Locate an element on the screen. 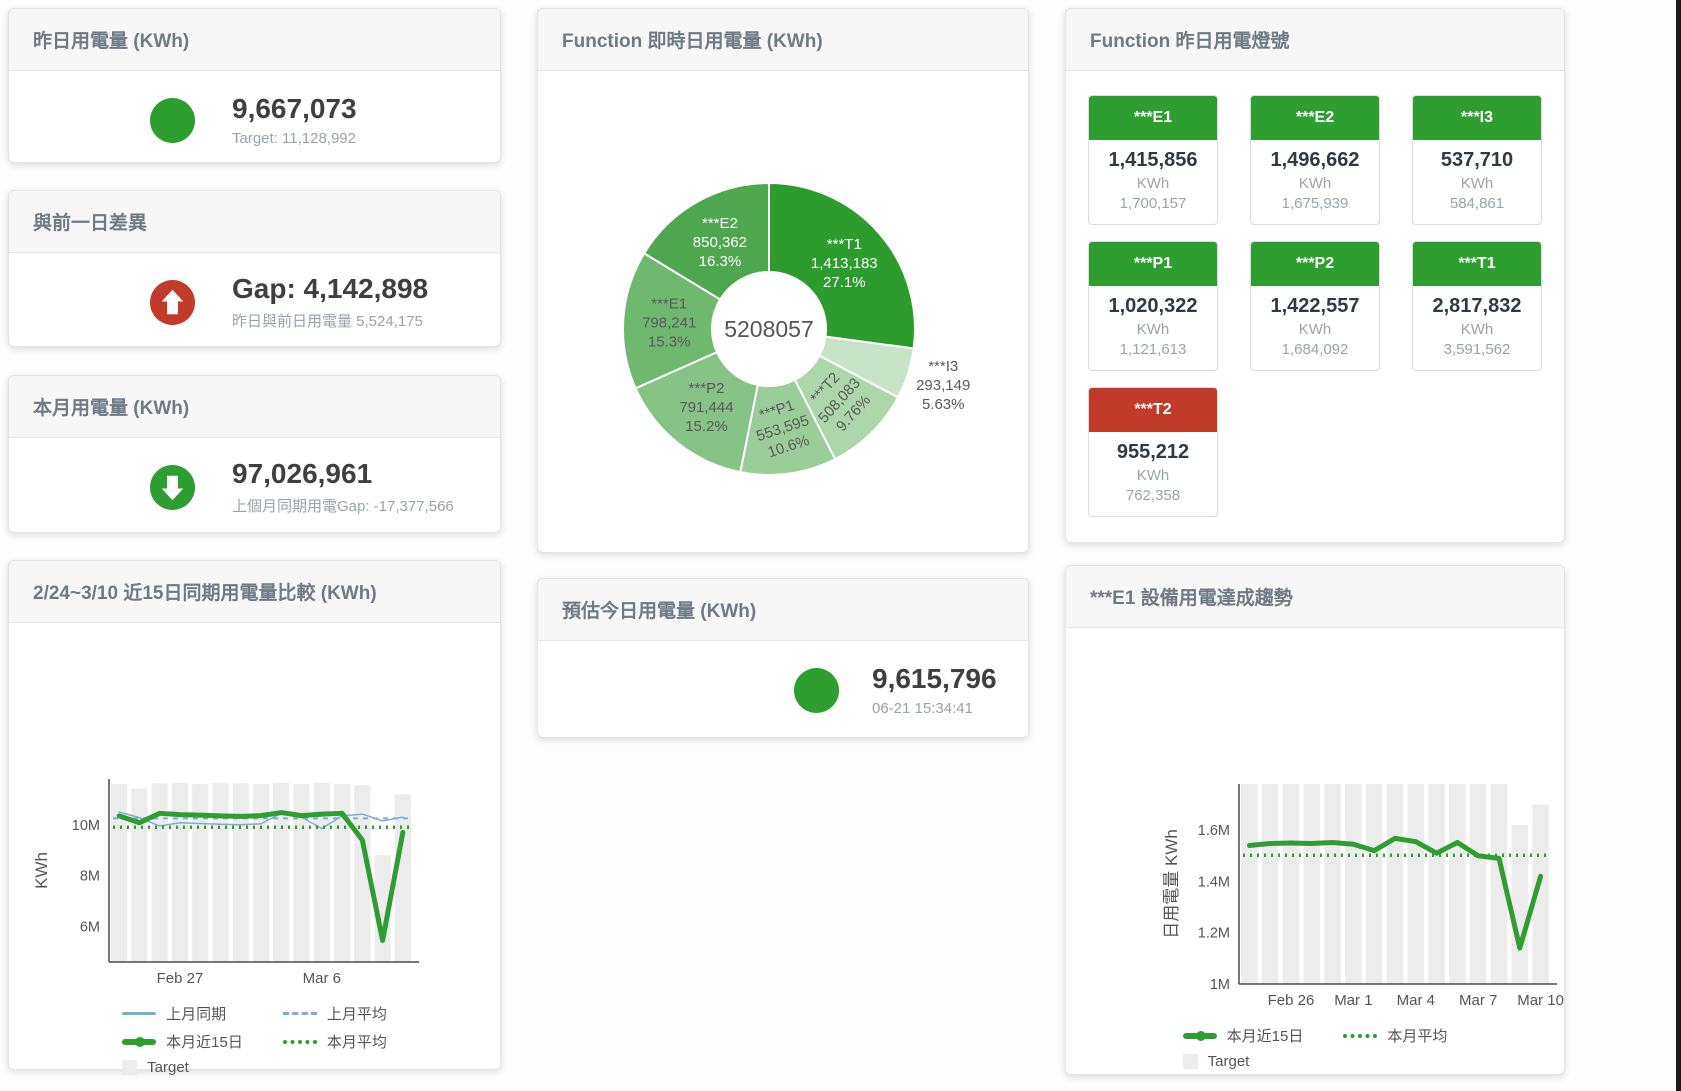  arrow-down-icon is located at coordinates (172, 487).